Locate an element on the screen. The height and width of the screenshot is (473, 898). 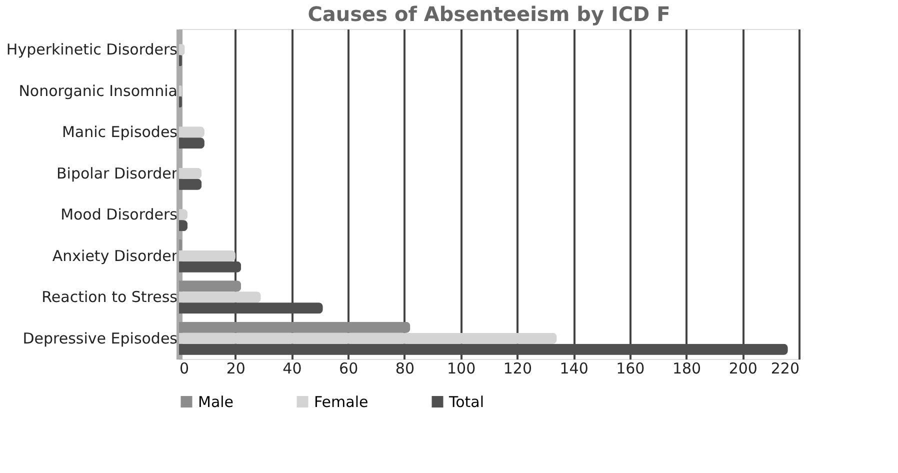
x-tick-label: 180 is located at coordinates (687, 369).